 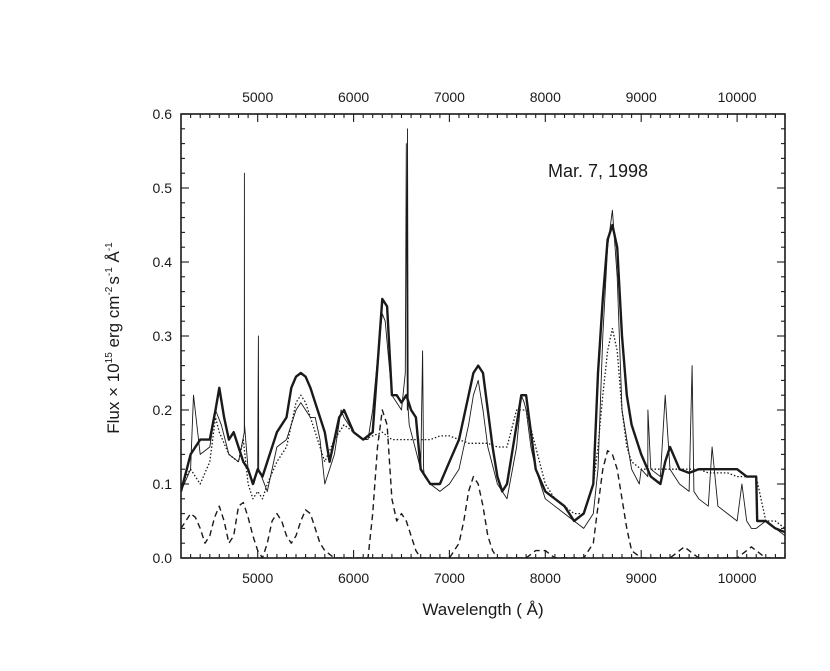 What do you see at coordinates (109, 246) in the screenshot?
I see `y-label-exp-4: -1` at bounding box center [109, 246].